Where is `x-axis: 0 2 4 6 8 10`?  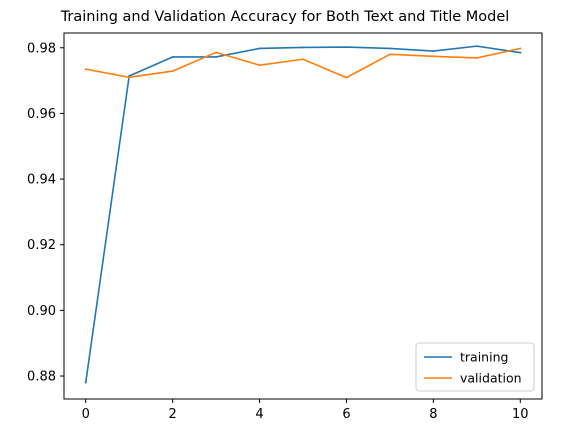 x-axis: 0 2 4 6 8 10 is located at coordinates (305, 410).